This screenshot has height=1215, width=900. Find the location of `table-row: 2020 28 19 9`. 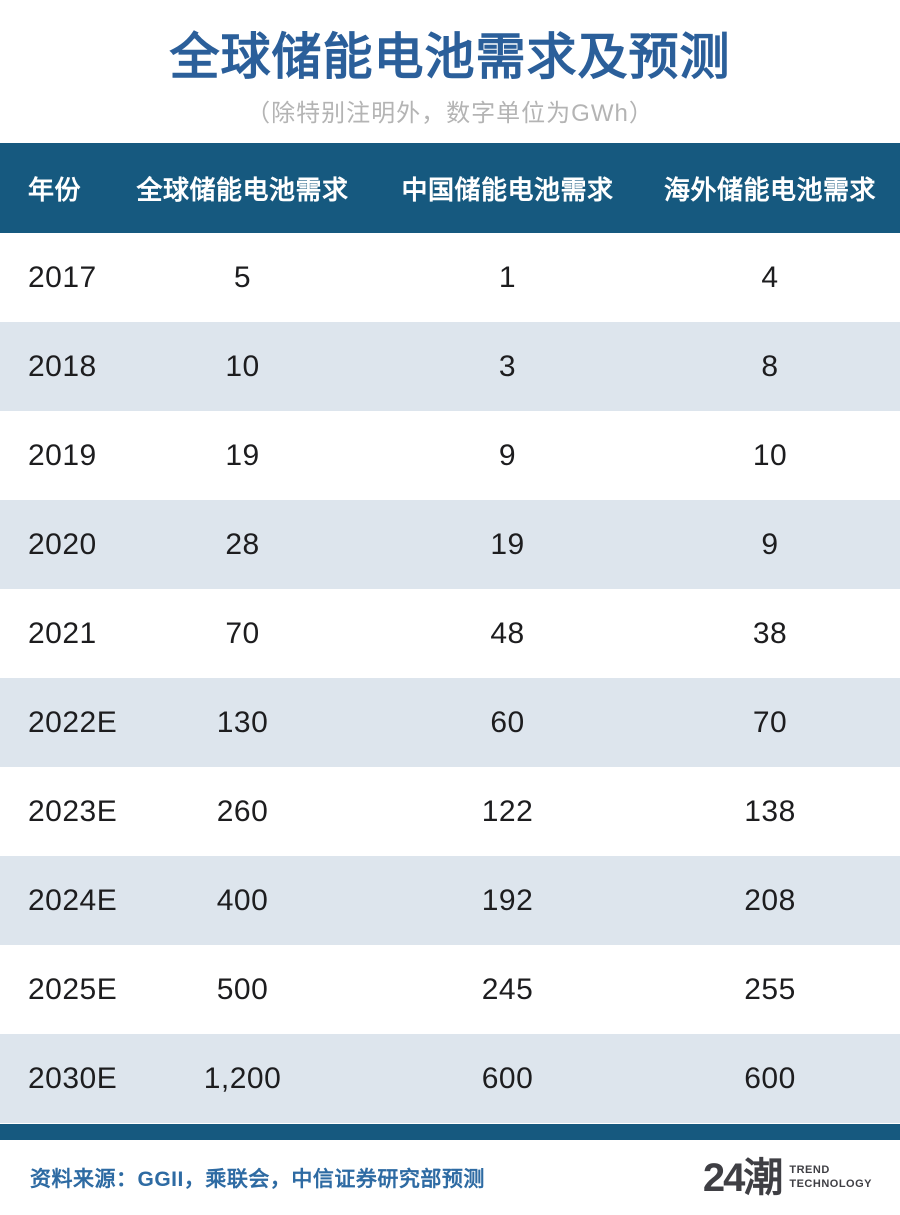

table-row: 2020 28 19 9 is located at coordinates (450, 544).